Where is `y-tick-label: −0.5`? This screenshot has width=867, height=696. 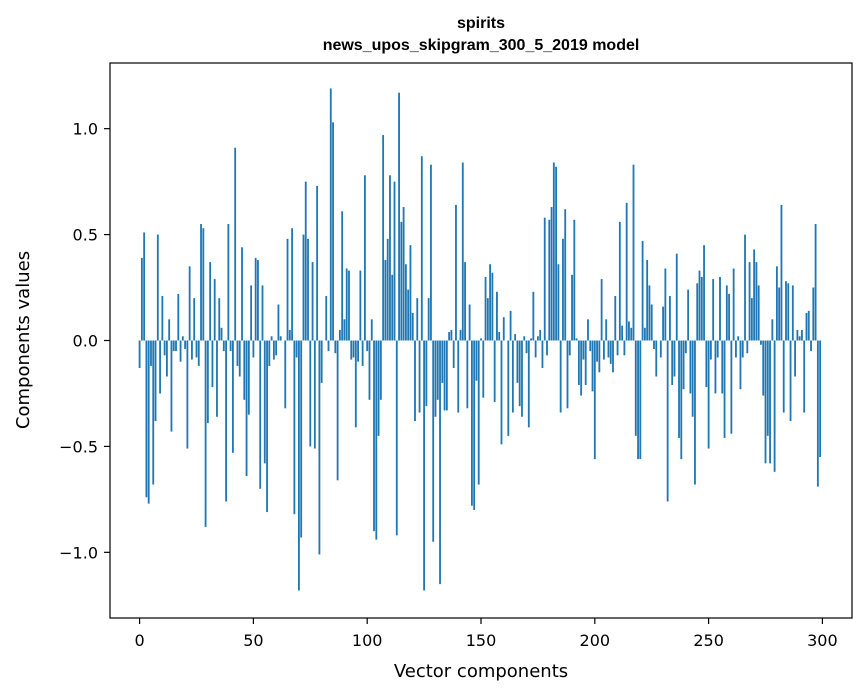
y-tick-label: −0.5 is located at coordinates (78, 446).